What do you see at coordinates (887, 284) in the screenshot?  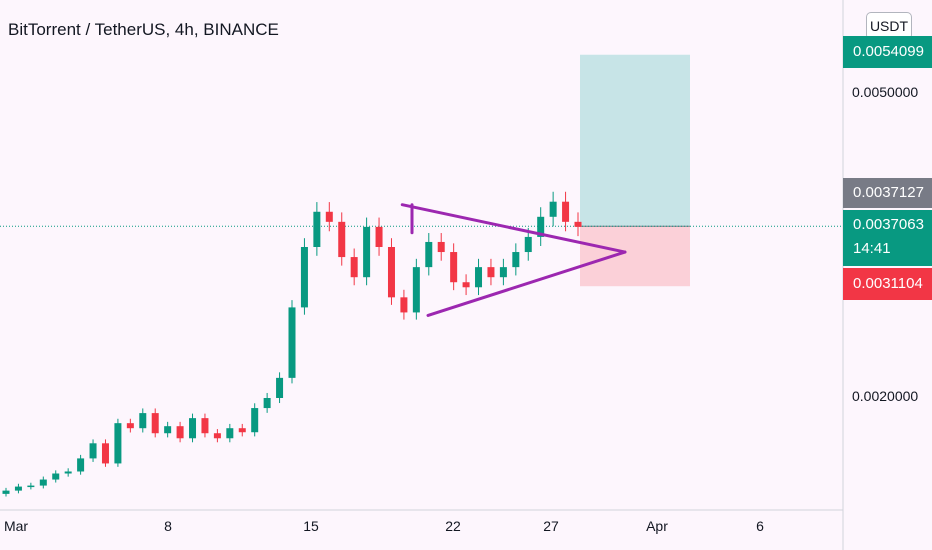 I see `stop-price-badge: 0.0031104` at bounding box center [887, 284].